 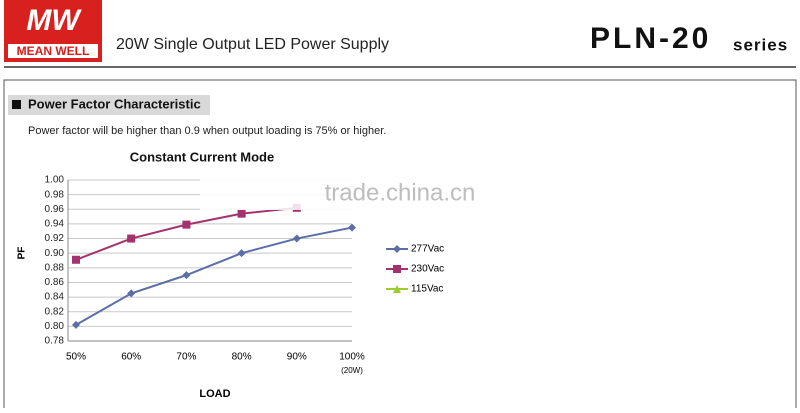 What do you see at coordinates (427, 249) in the screenshot?
I see `legend-label: 277Vac` at bounding box center [427, 249].